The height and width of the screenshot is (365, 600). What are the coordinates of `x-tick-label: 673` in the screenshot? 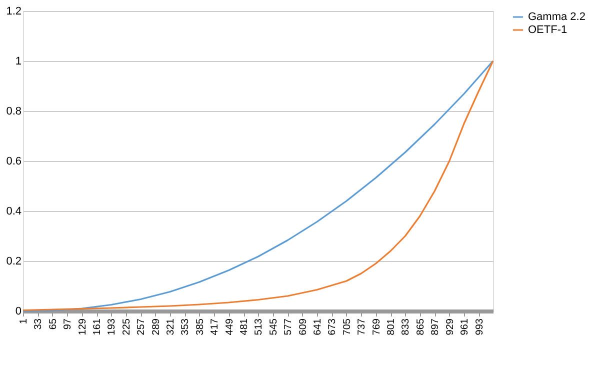 It's located at (332, 327).